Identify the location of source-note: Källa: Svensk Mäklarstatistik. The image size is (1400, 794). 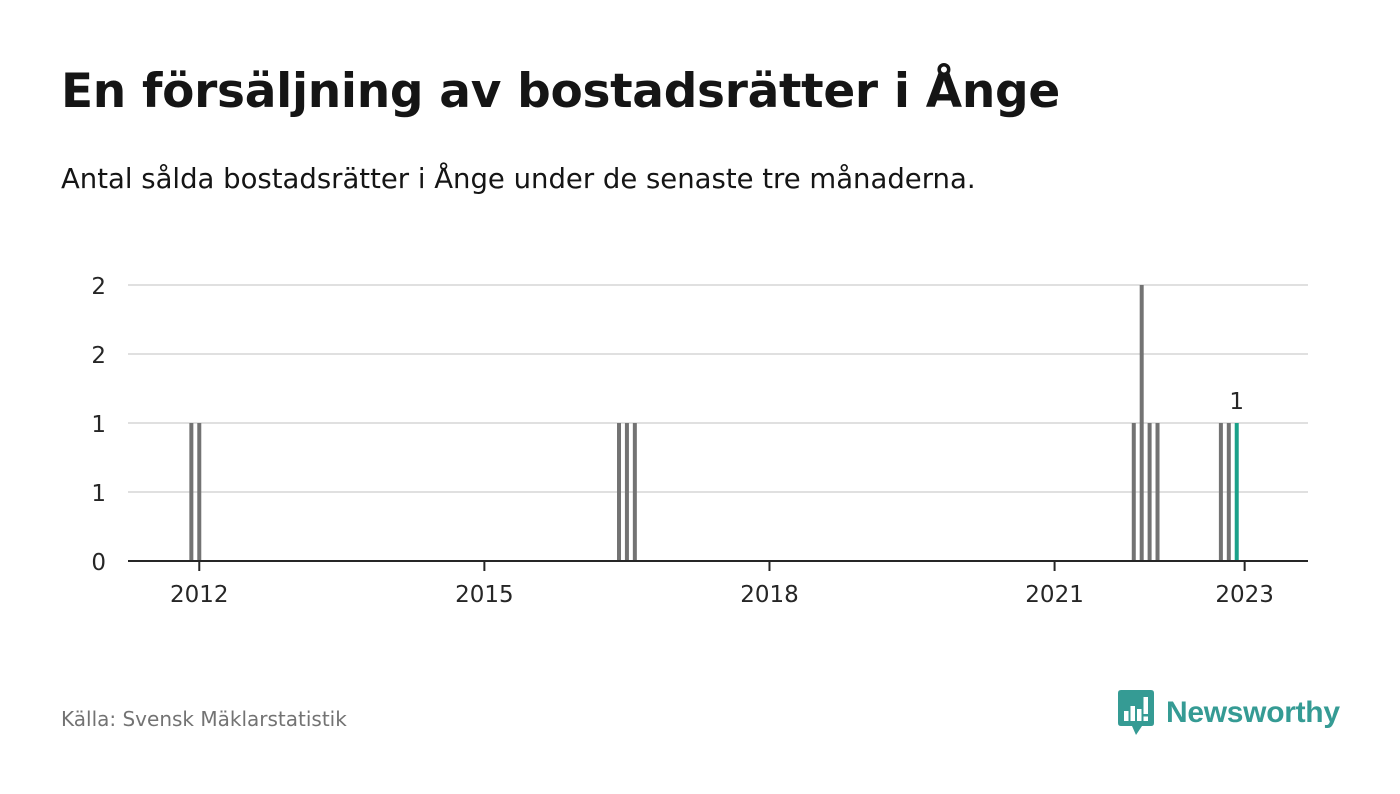
(204, 719).